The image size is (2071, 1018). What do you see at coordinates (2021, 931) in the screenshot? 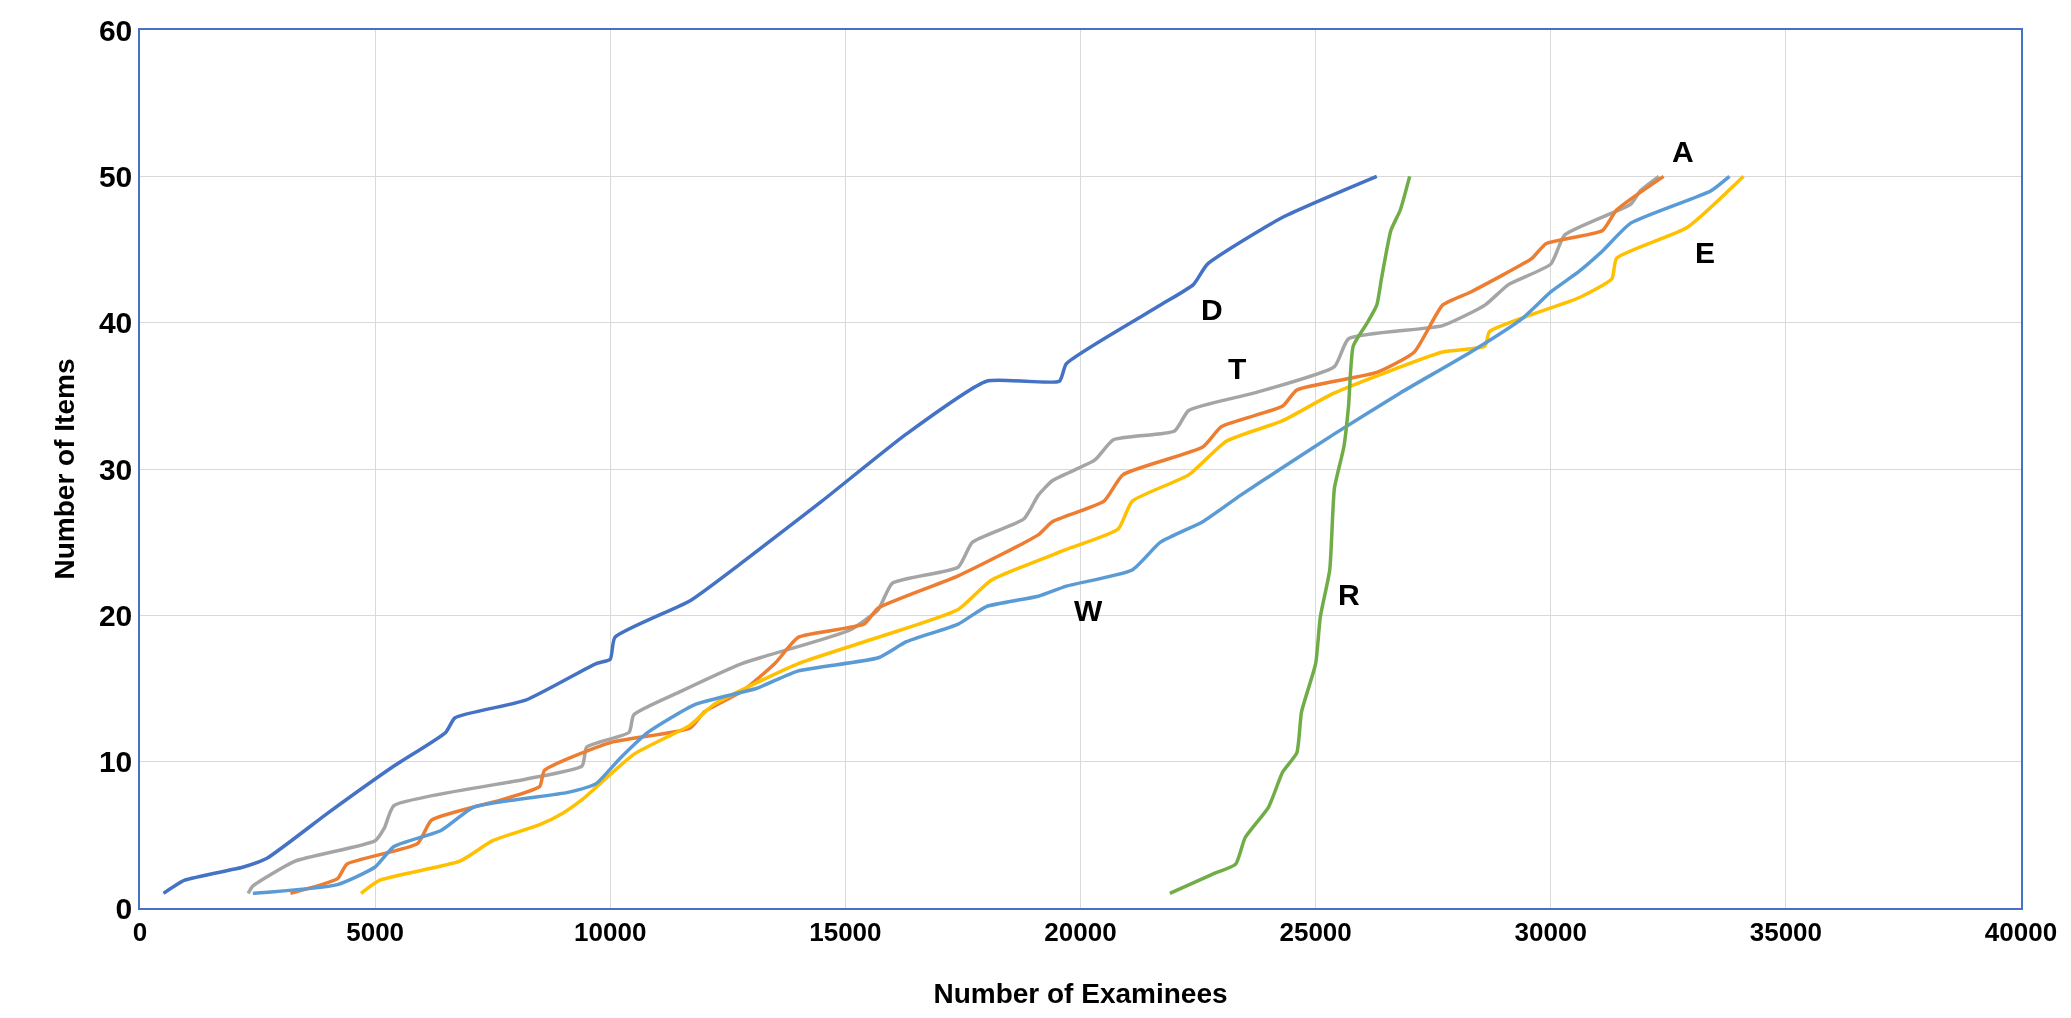
I see `x-tick-label: 40000` at bounding box center [2021, 931].